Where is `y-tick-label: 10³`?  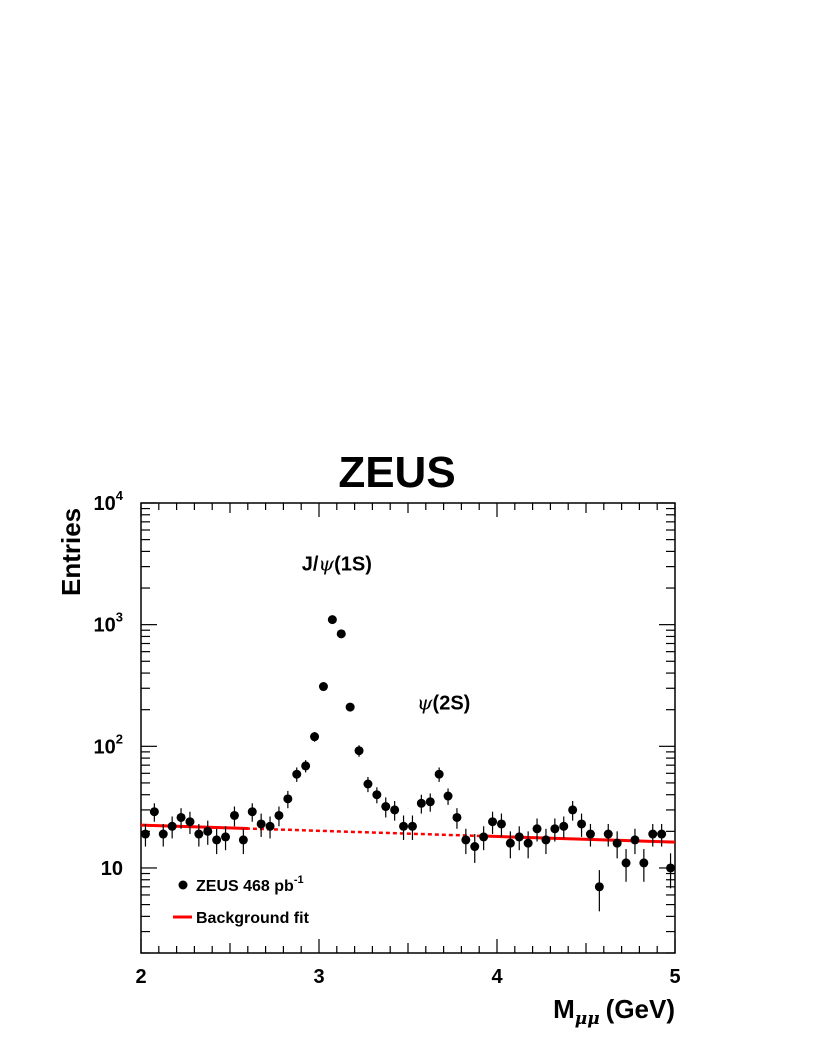
y-tick-label: 10³ is located at coordinates (108, 623).